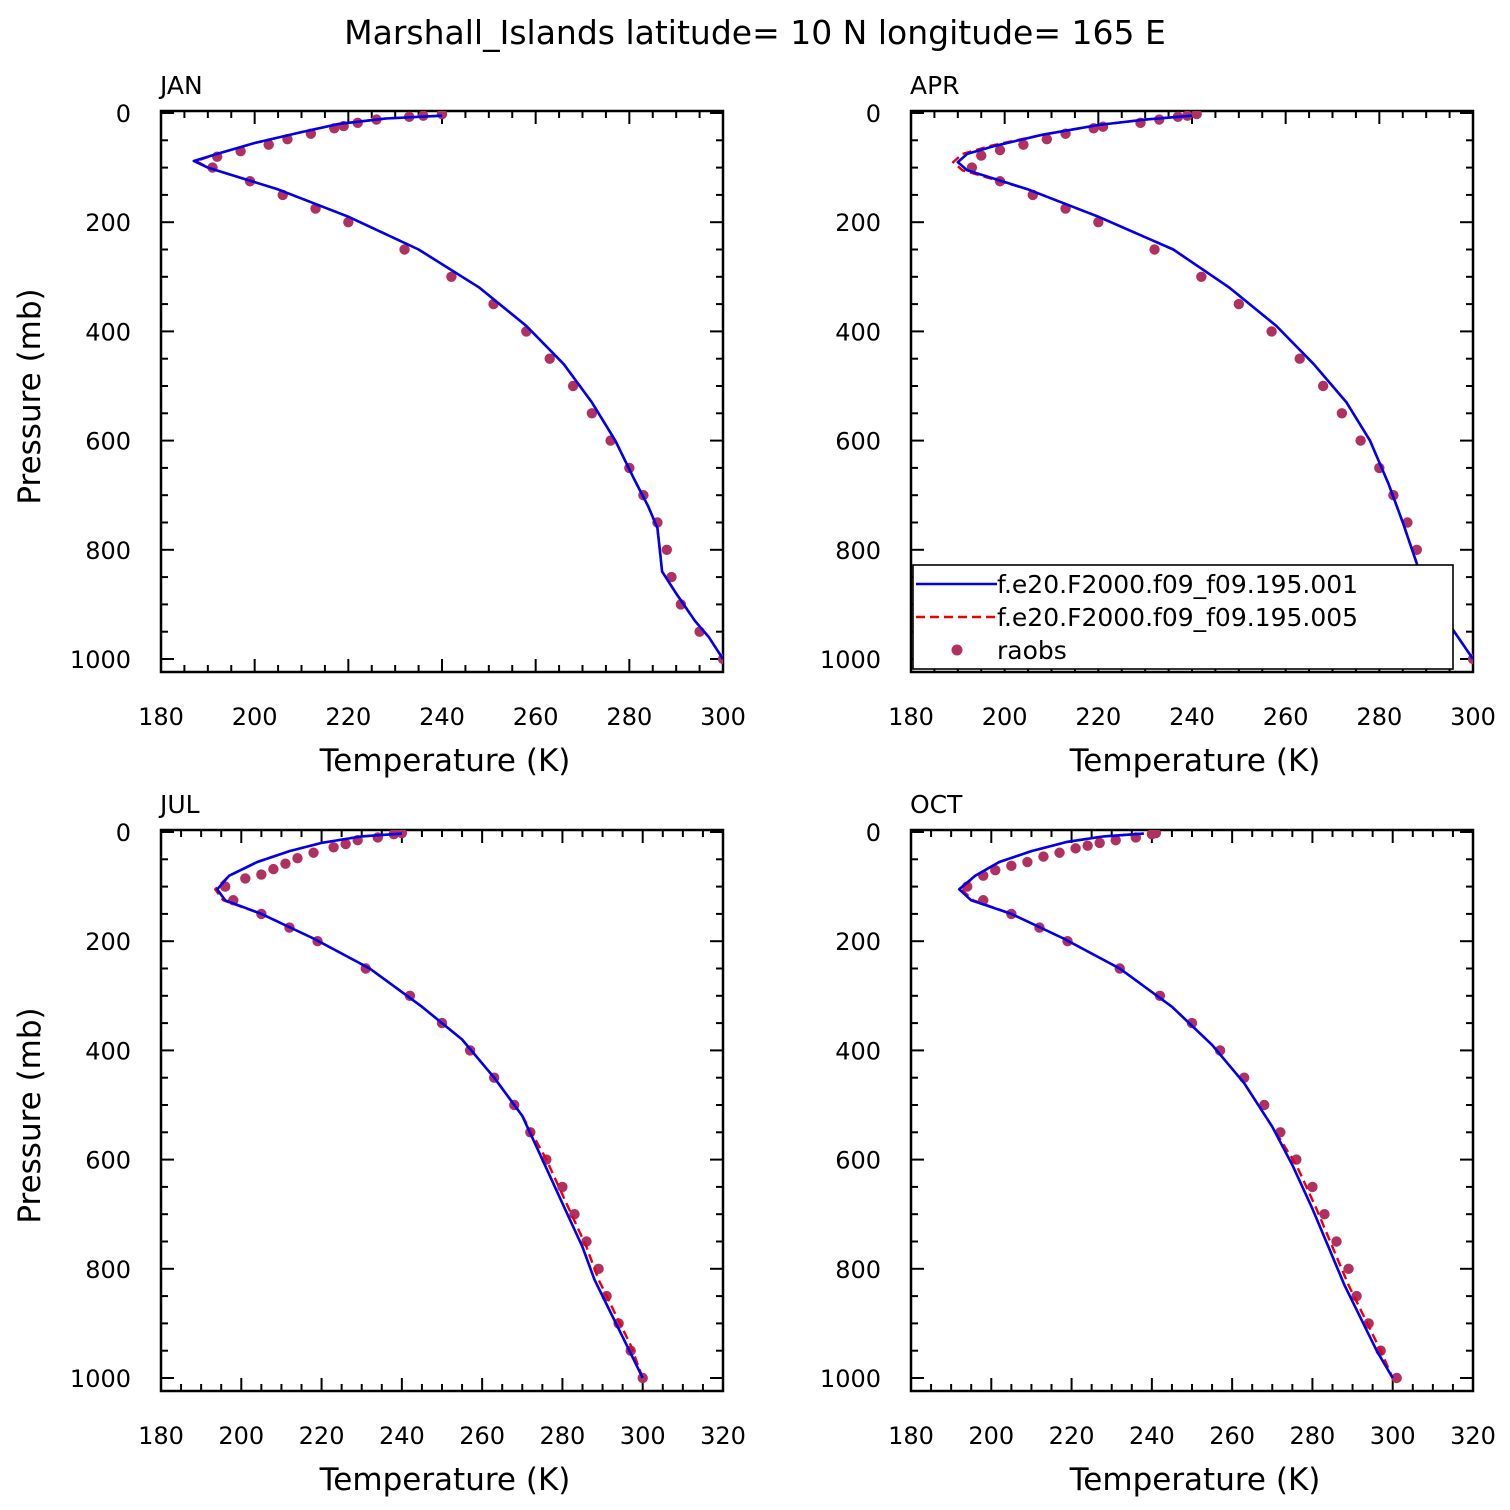  Describe the element at coordinates (935, 85) in the screenshot. I see `panel-title: APR` at that location.